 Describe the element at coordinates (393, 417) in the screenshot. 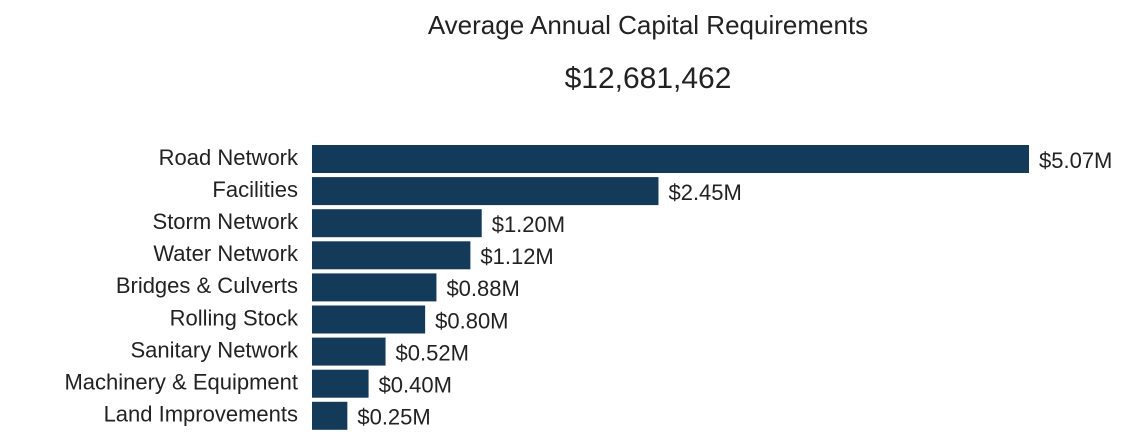

I see `value-label: $0.25M` at that location.